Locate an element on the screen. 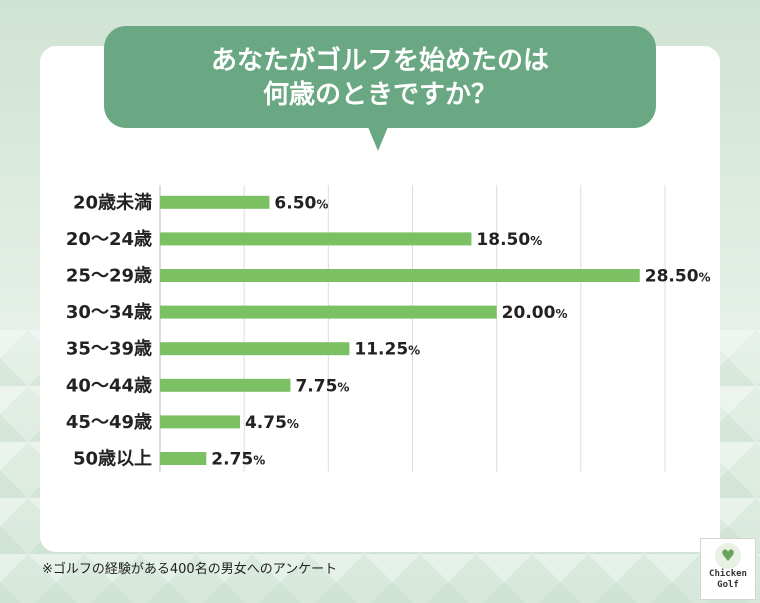  logo-text-line2: Golf is located at coordinates (728, 585).